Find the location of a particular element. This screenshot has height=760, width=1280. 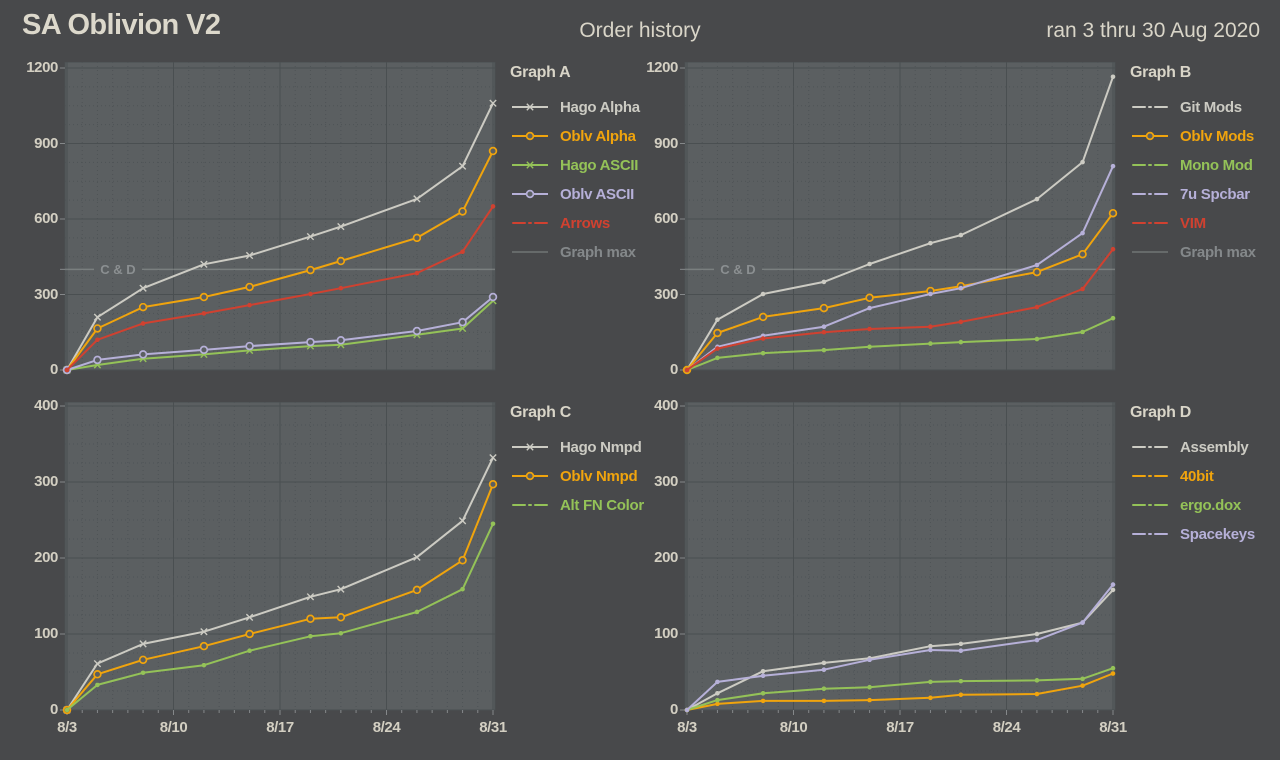

legend-label: VIM is located at coordinates (1193, 223).